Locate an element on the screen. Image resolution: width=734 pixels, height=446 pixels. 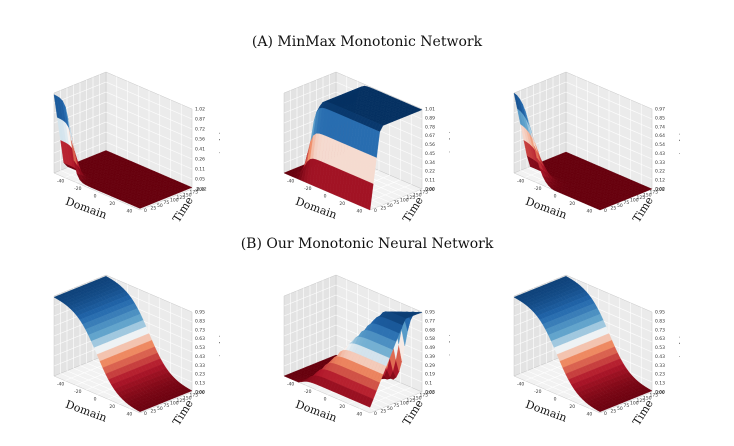
z-tick-label: 0.74 is located at coordinates (660, 127).